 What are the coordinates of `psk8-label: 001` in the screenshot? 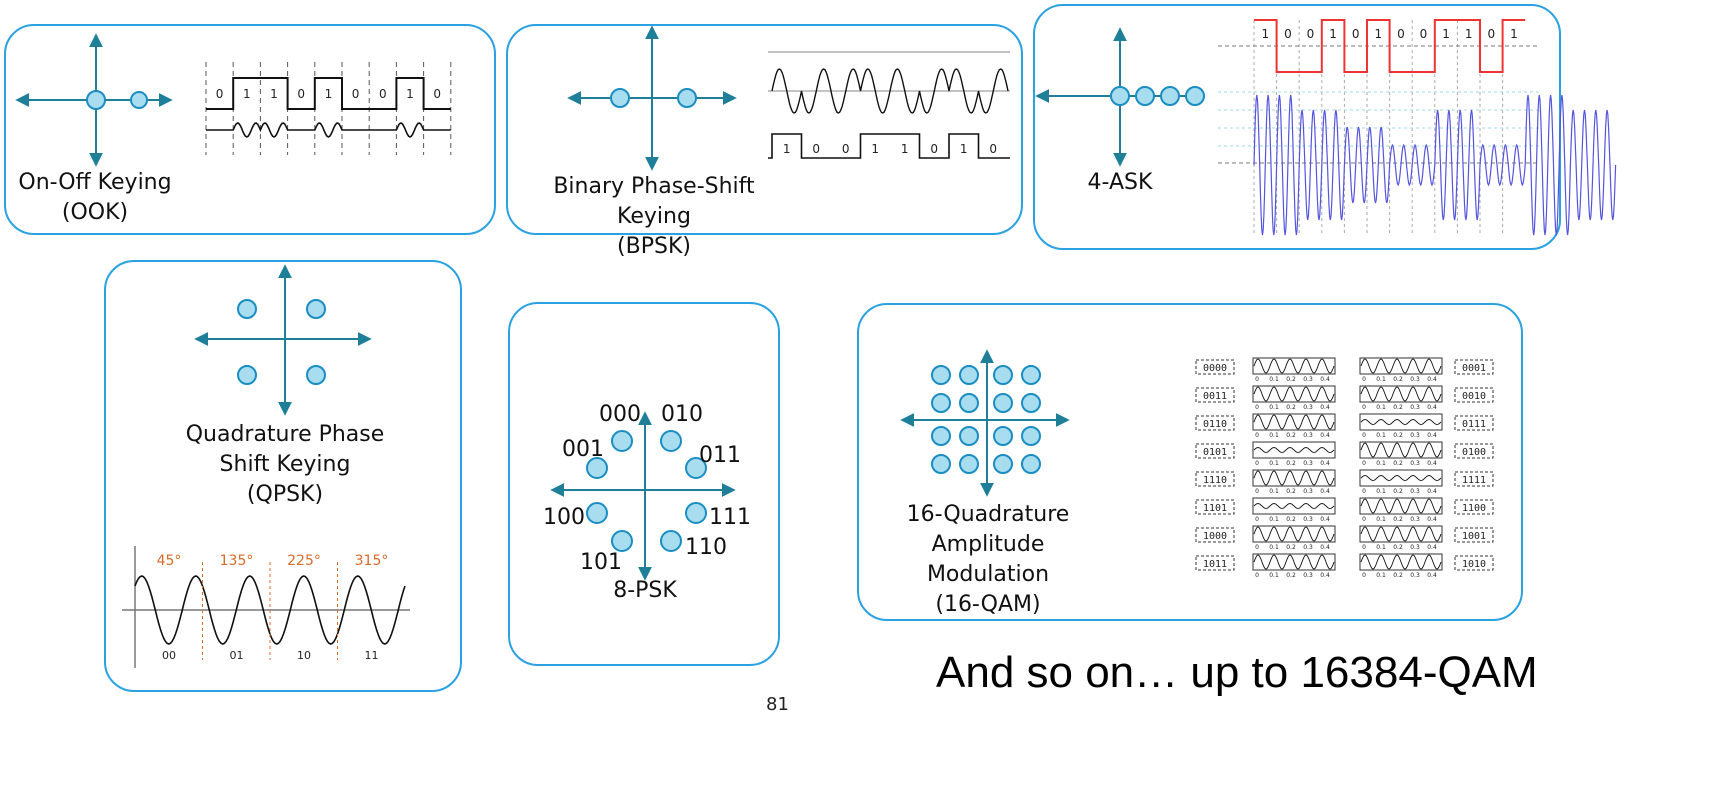 It's located at (583, 449).